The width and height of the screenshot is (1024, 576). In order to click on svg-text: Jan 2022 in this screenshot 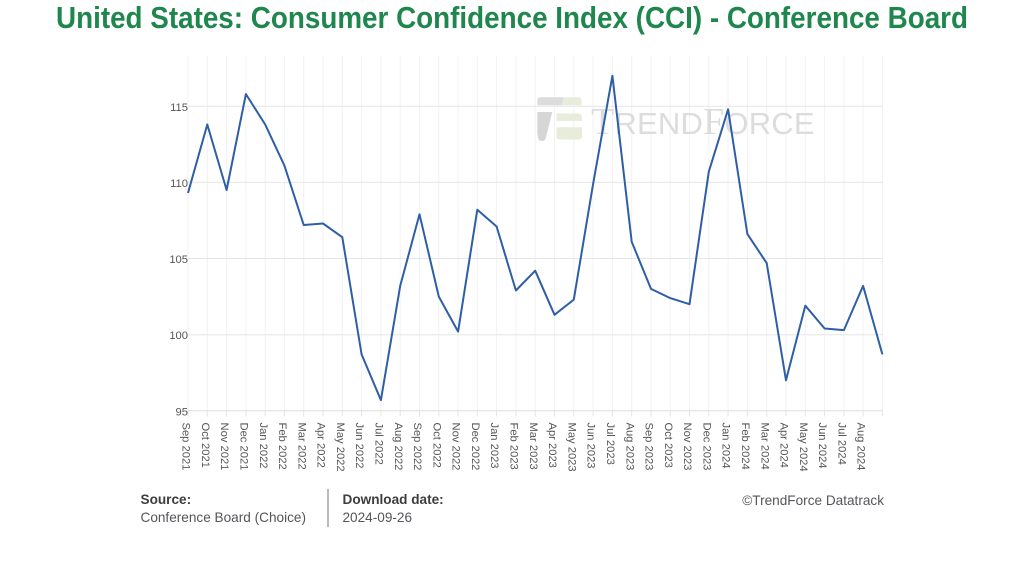, I will do `click(263, 446)`.